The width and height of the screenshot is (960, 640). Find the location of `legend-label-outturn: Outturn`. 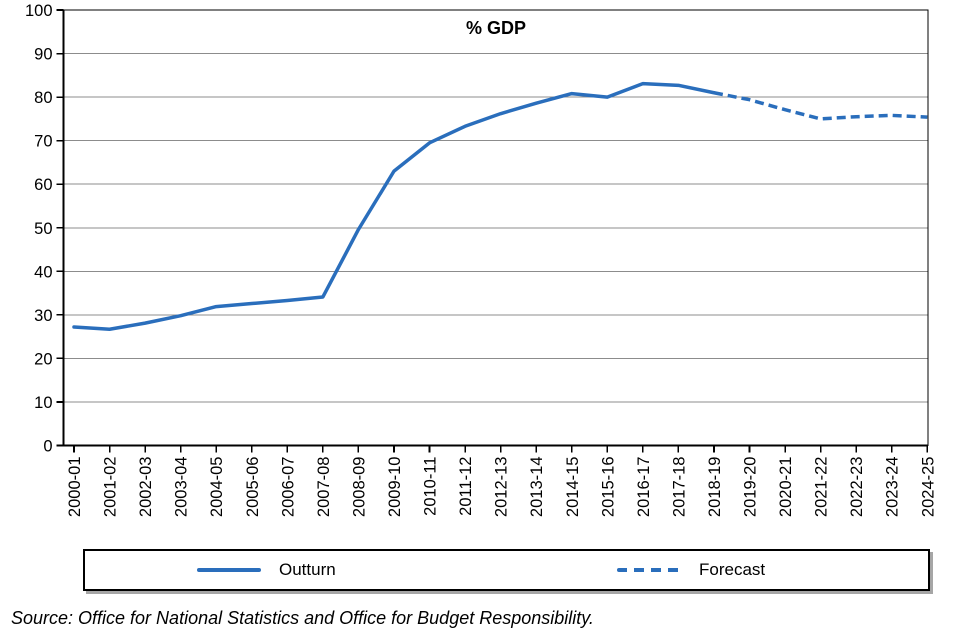

legend-label-outturn: Outturn is located at coordinates (307, 569).